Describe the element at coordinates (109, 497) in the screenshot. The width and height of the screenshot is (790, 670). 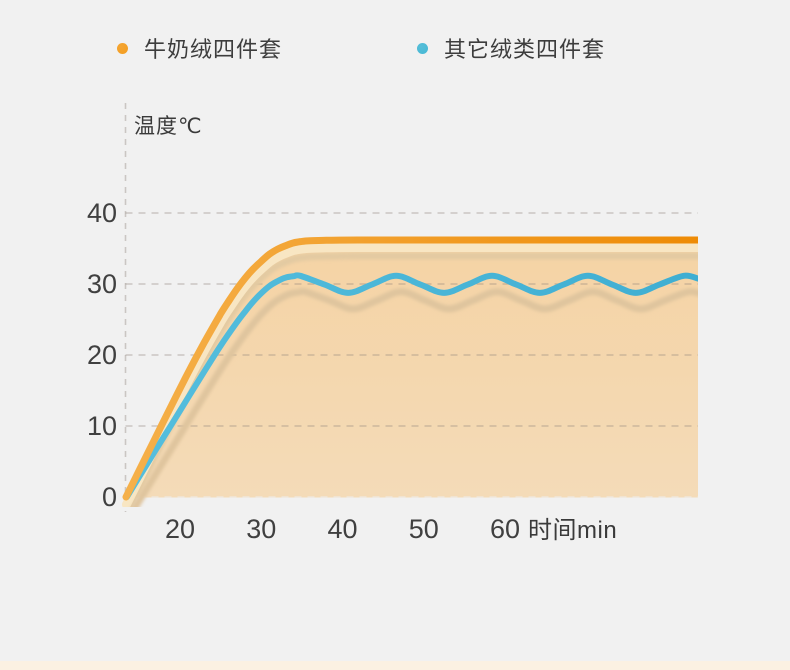
I see `y-tick-label-0: 0` at that location.